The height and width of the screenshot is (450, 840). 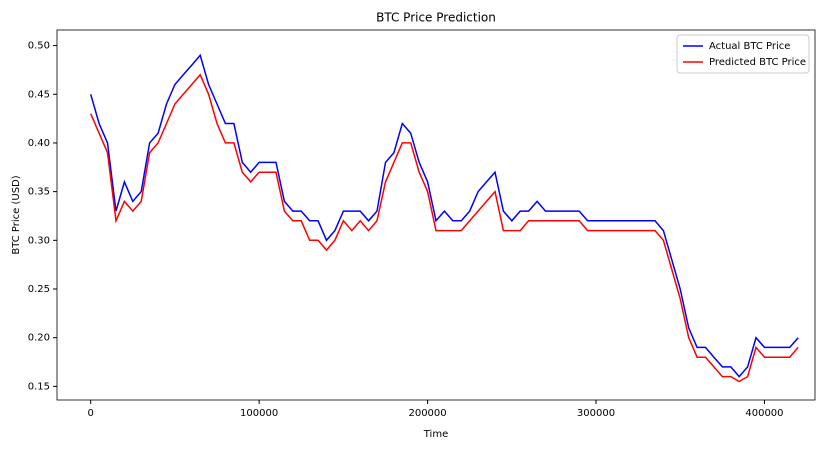 What do you see at coordinates (435, 434) in the screenshot?
I see `x-axis-label: Time` at bounding box center [435, 434].